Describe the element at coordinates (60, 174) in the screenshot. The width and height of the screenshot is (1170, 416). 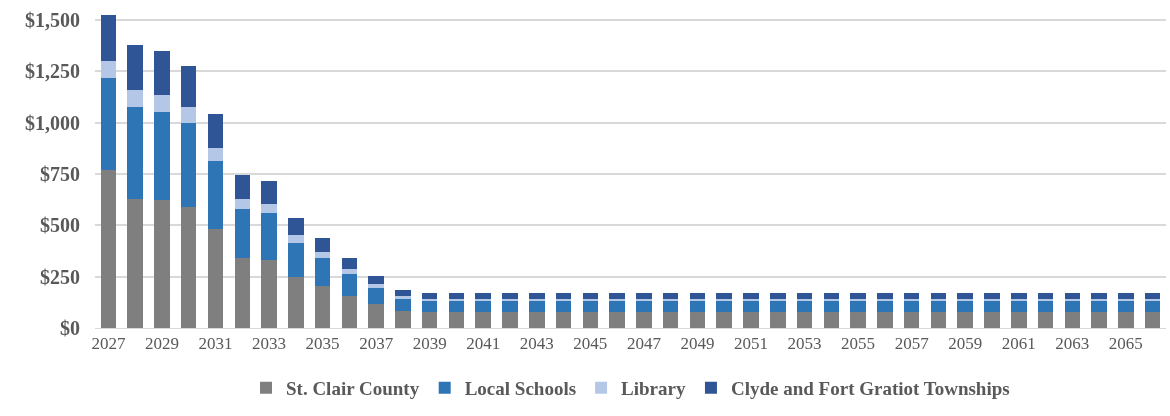
I see `y-tick-label: $750` at that location.